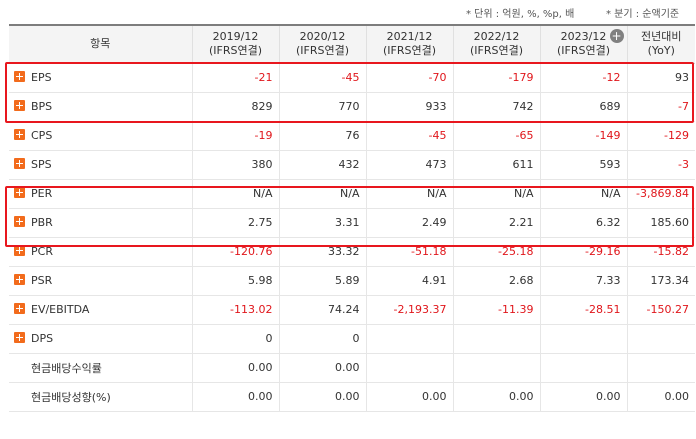  Describe the element at coordinates (409, 252) in the screenshot. I see `value-cell: -51.18` at that location.